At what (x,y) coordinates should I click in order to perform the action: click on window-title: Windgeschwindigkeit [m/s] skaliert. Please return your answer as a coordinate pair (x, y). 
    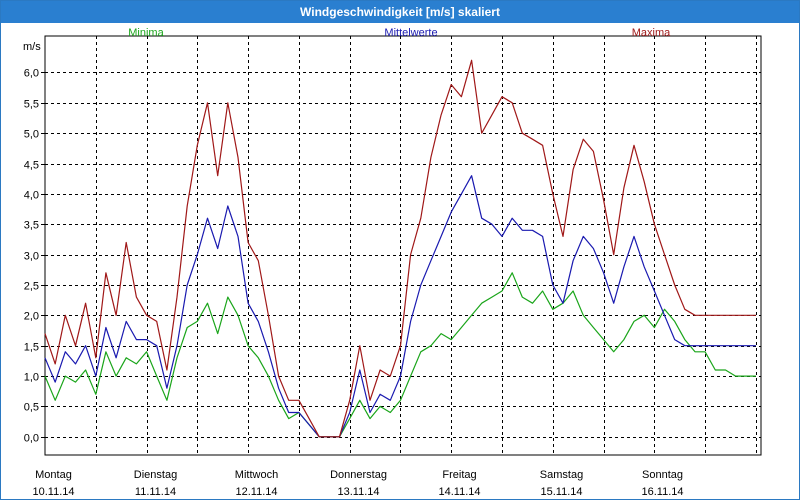
    Looking at the image, I should click on (400, 12).